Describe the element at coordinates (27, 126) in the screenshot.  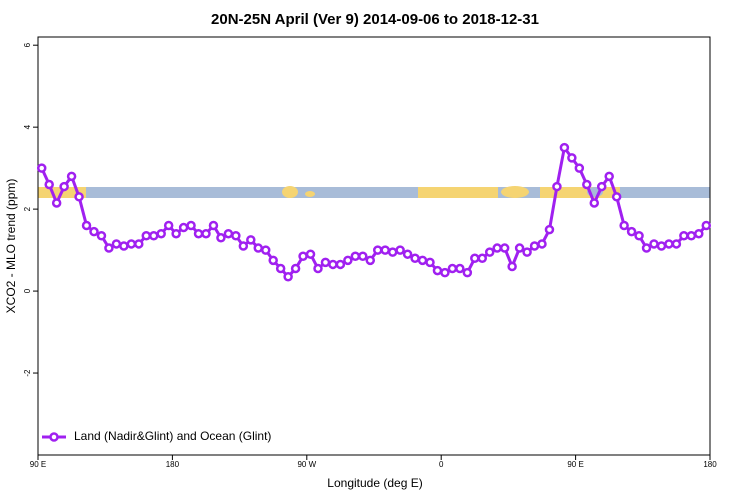
I see `y-tick-label: 4` at that location.